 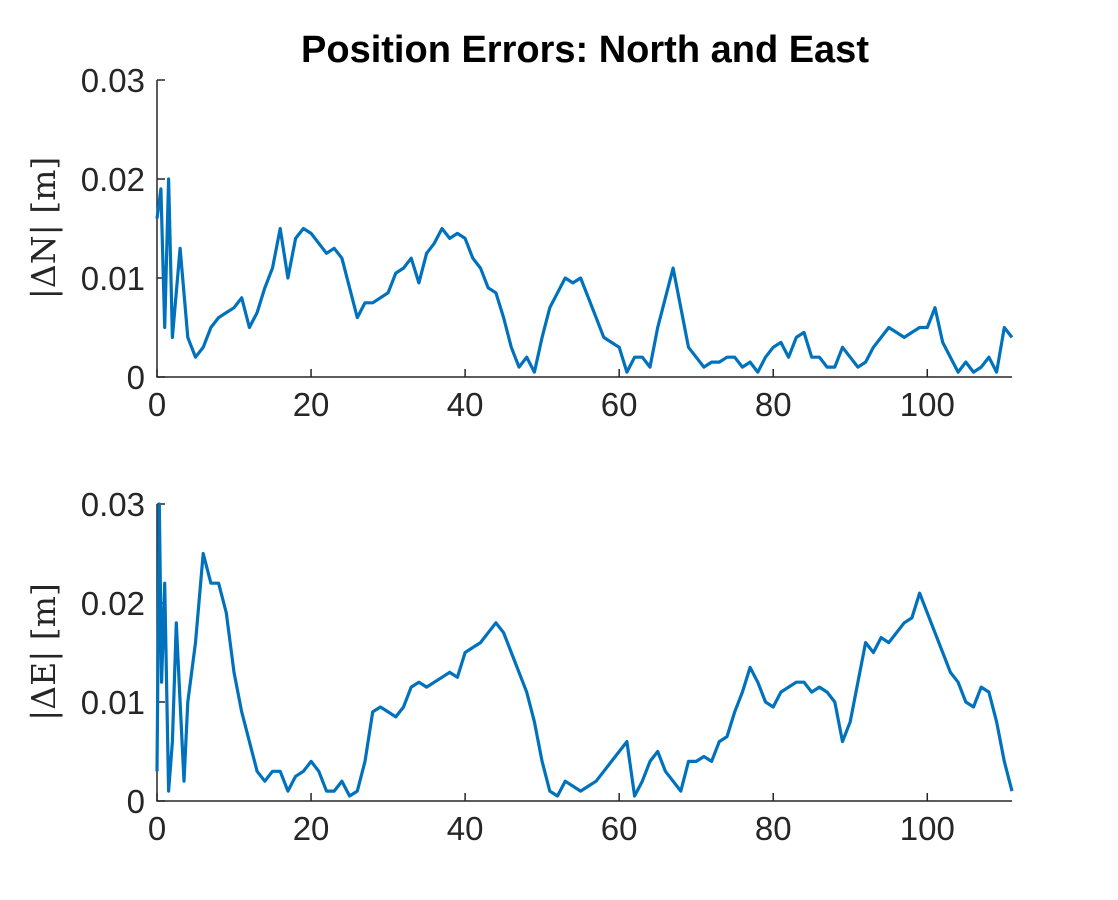 I want to click on east-xticks: 0 20 40 60 80 100, so click(x=551, y=820).